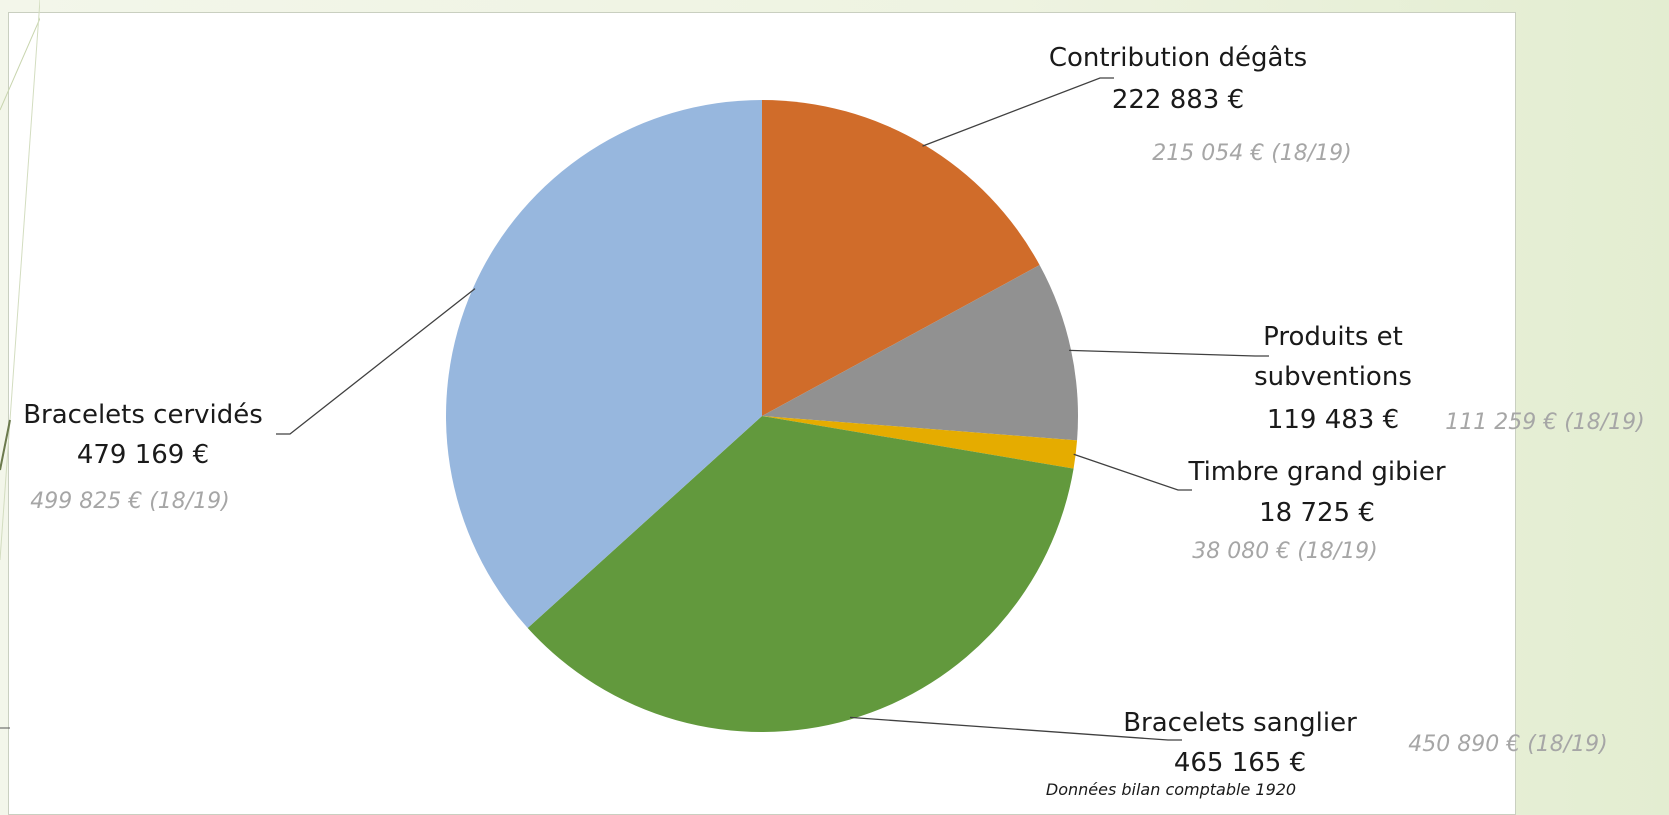 This screenshot has height=815, width=1669. What do you see at coordinates (1240, 723) in the screenshot?
I see `slice-label-bracelets-sanglier: Bracelets sanglier` at bounding box center [1240, 723].